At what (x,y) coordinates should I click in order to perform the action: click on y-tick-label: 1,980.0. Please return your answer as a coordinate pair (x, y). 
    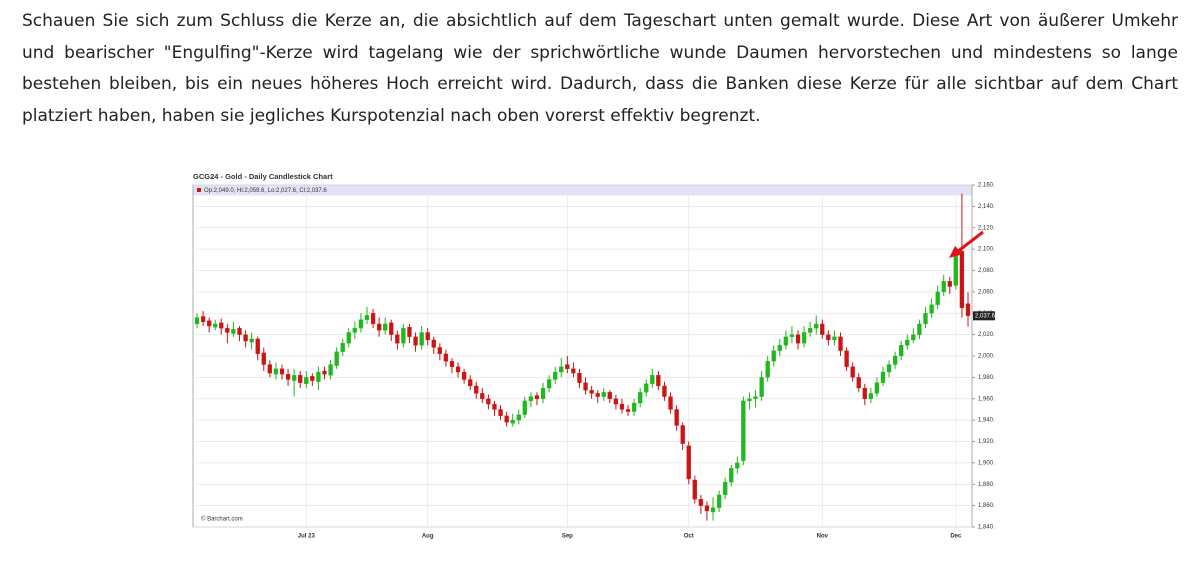
    Looking at the image, I should click on (986, 378).